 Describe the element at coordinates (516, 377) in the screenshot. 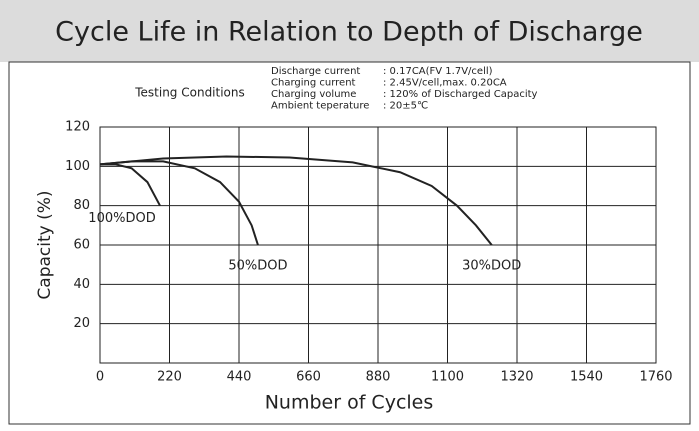

I see `x-tick-label: 1320` at that location.